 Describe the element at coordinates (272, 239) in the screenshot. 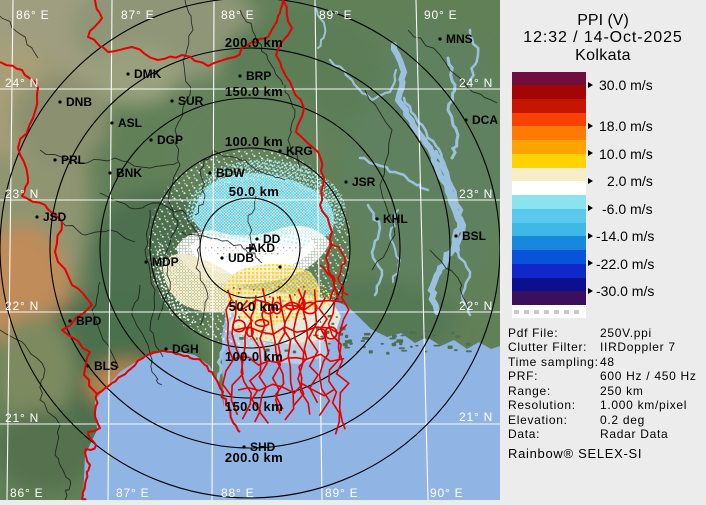

I see `svg-text: DD` at that location.